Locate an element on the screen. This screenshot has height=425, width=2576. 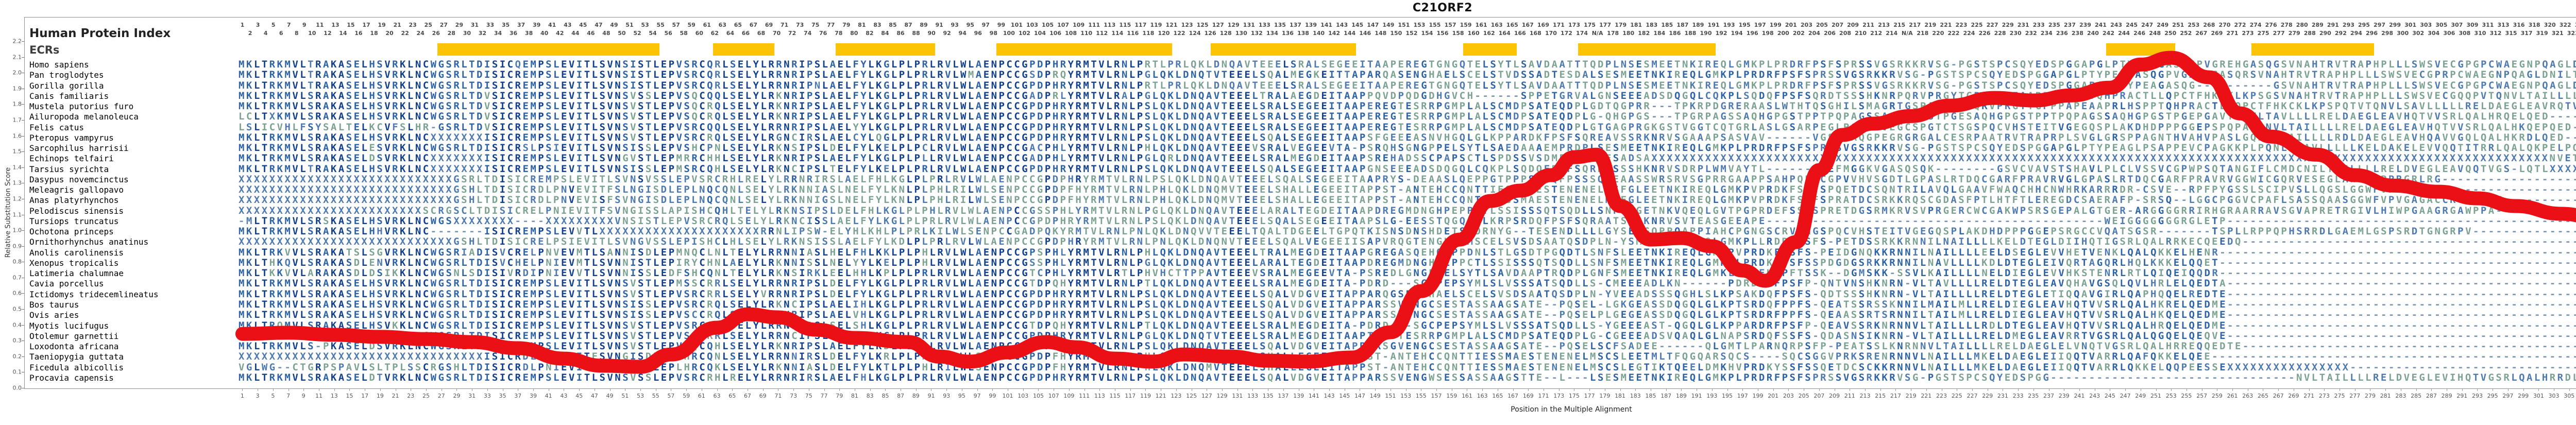
top-ruler-number: 227 is located at coordinates (1992, 25).